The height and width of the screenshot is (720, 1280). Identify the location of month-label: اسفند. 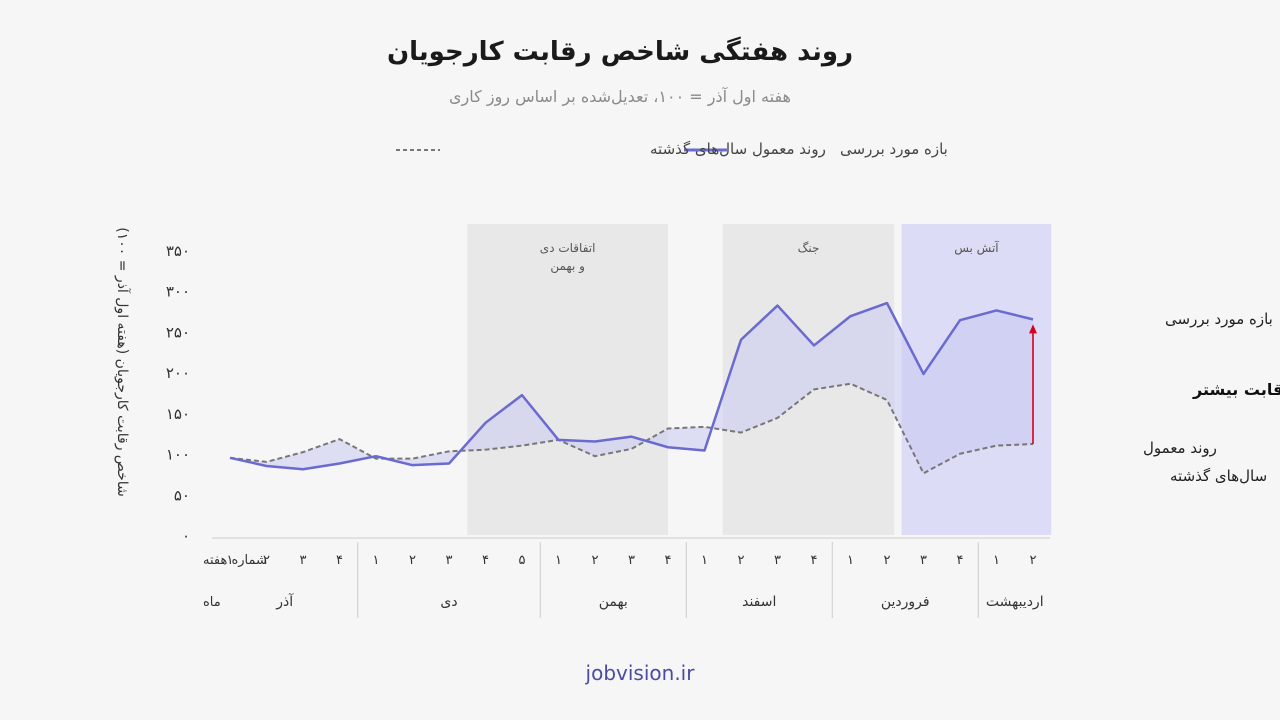
(759, 602).